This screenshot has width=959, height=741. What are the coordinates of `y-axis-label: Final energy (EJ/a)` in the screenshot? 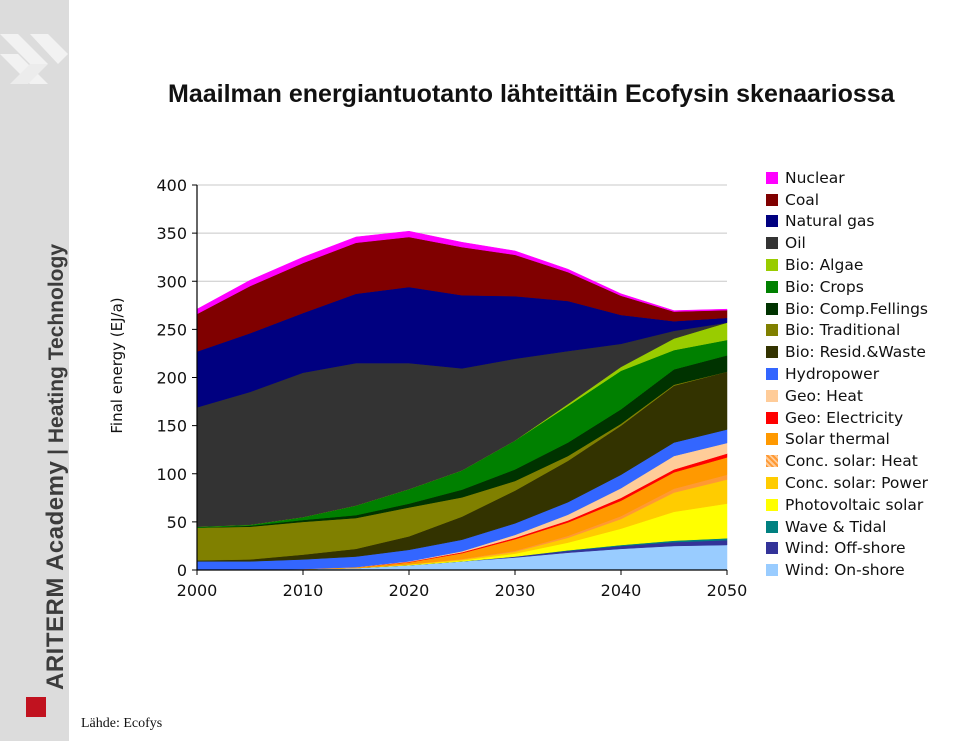 It's located at (117, 365).